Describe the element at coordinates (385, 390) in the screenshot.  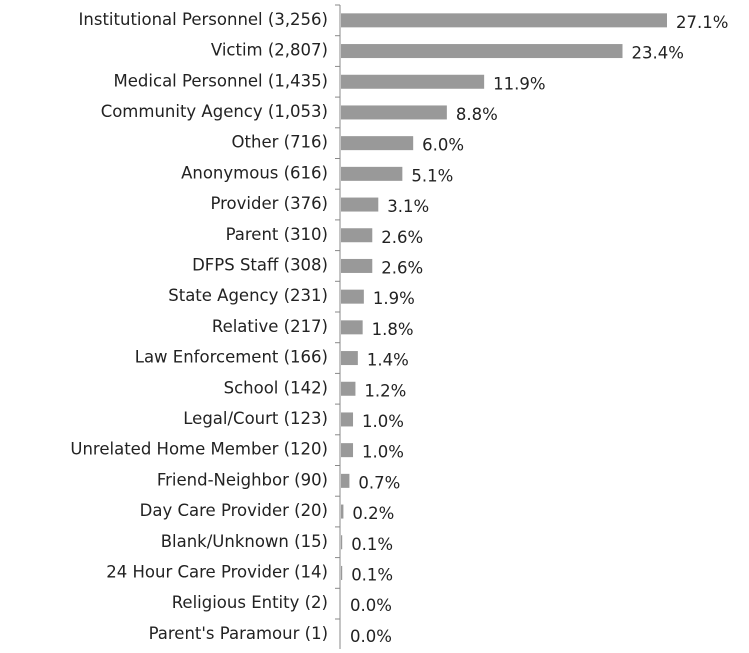
I see `value-label: 1.2%` at that location.